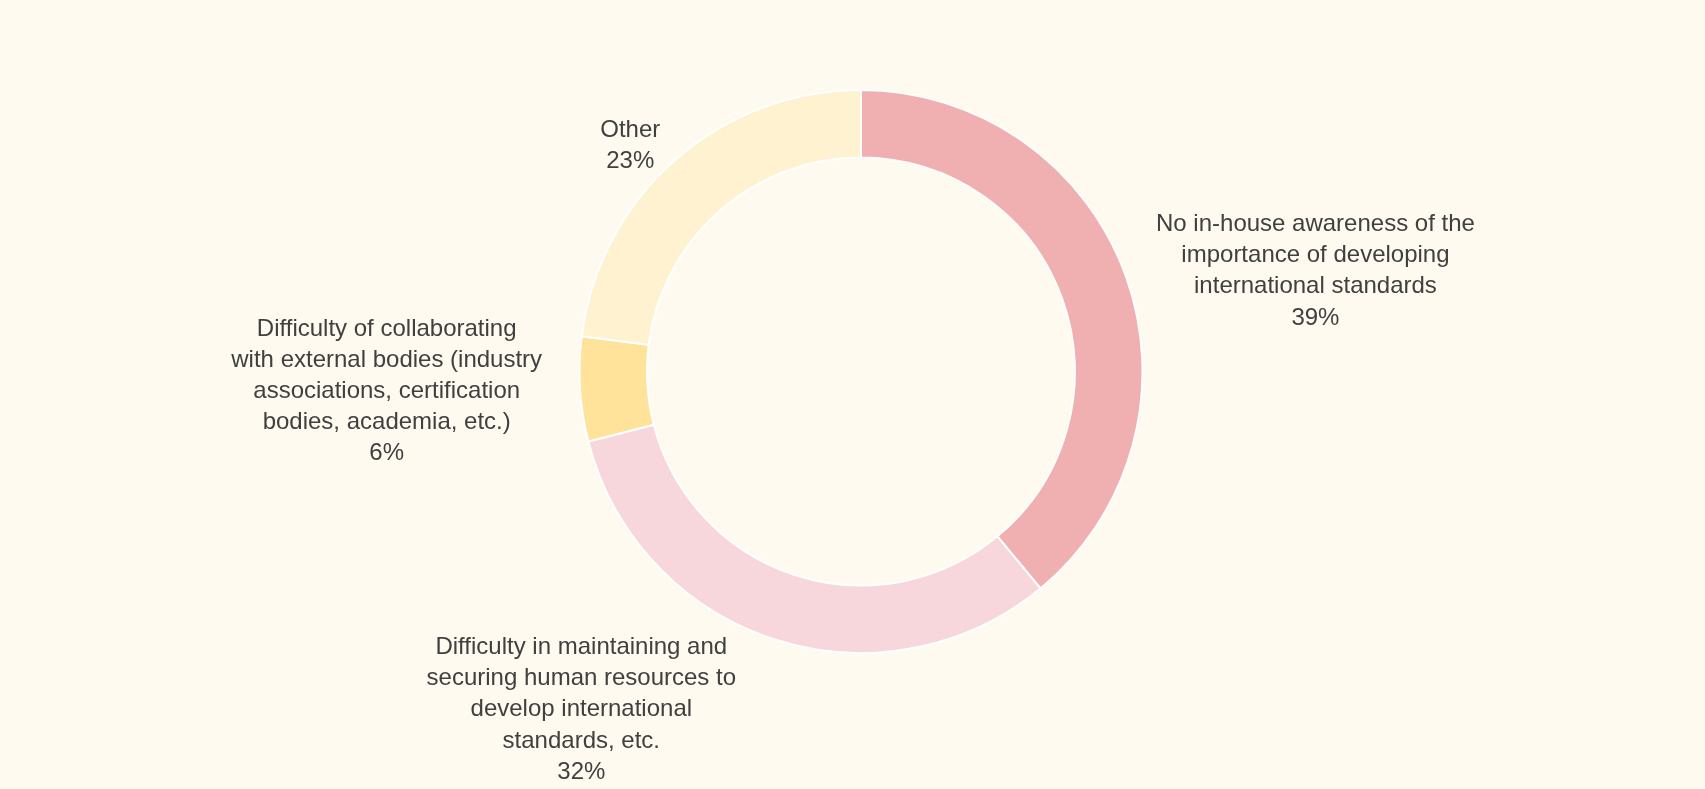 The height and width of the screenshot is (789, 1705). I want to click on slice-label: Difficulty of collaborating with external bodies (industry associations, certification bodies, academia, etc.), so click(386, 374).